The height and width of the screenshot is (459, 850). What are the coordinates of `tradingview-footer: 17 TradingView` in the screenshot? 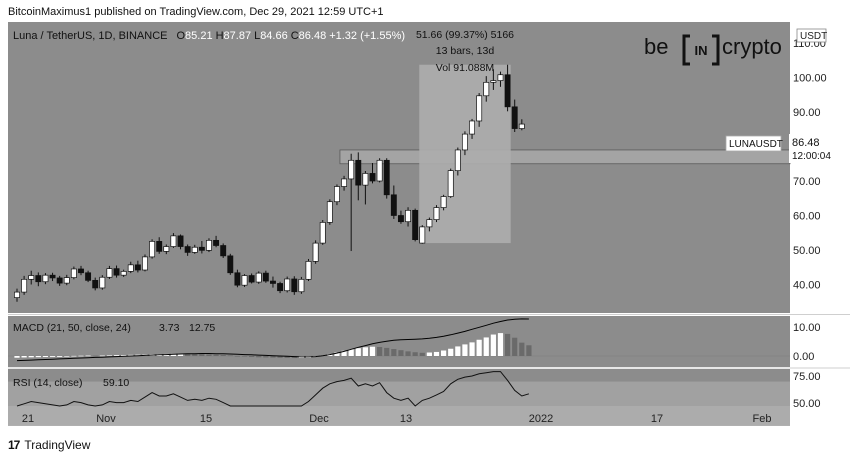 It's located at (49, 445).